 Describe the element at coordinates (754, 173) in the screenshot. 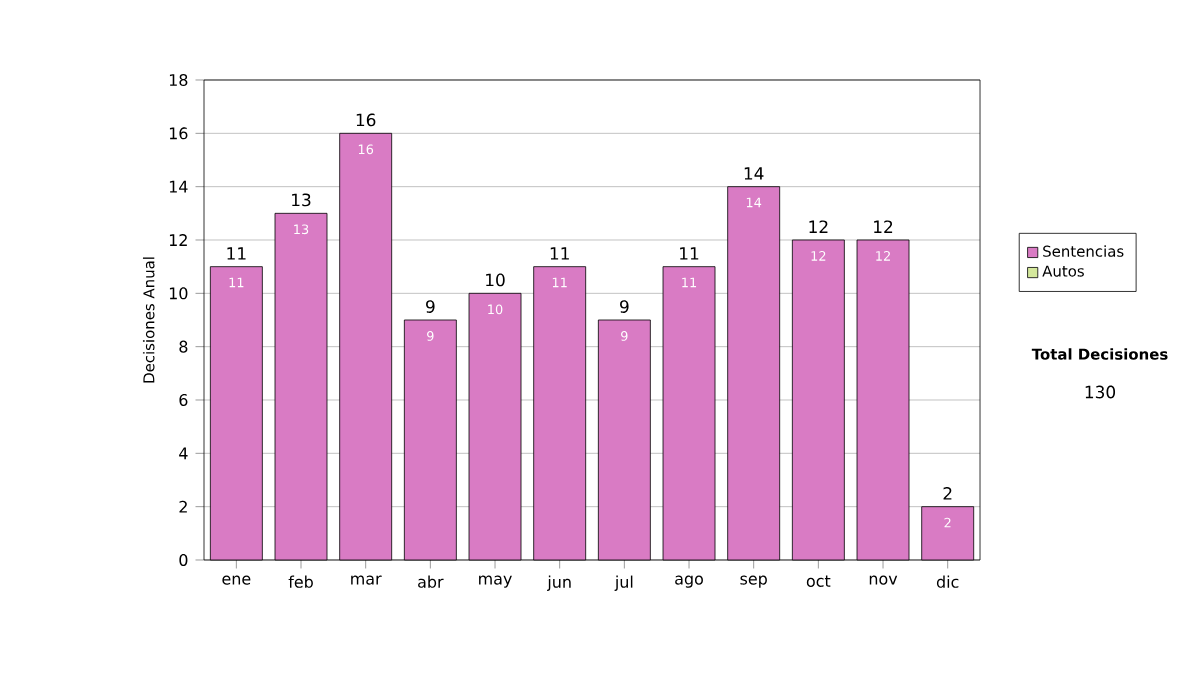

I see `total-label: 14` at that location.